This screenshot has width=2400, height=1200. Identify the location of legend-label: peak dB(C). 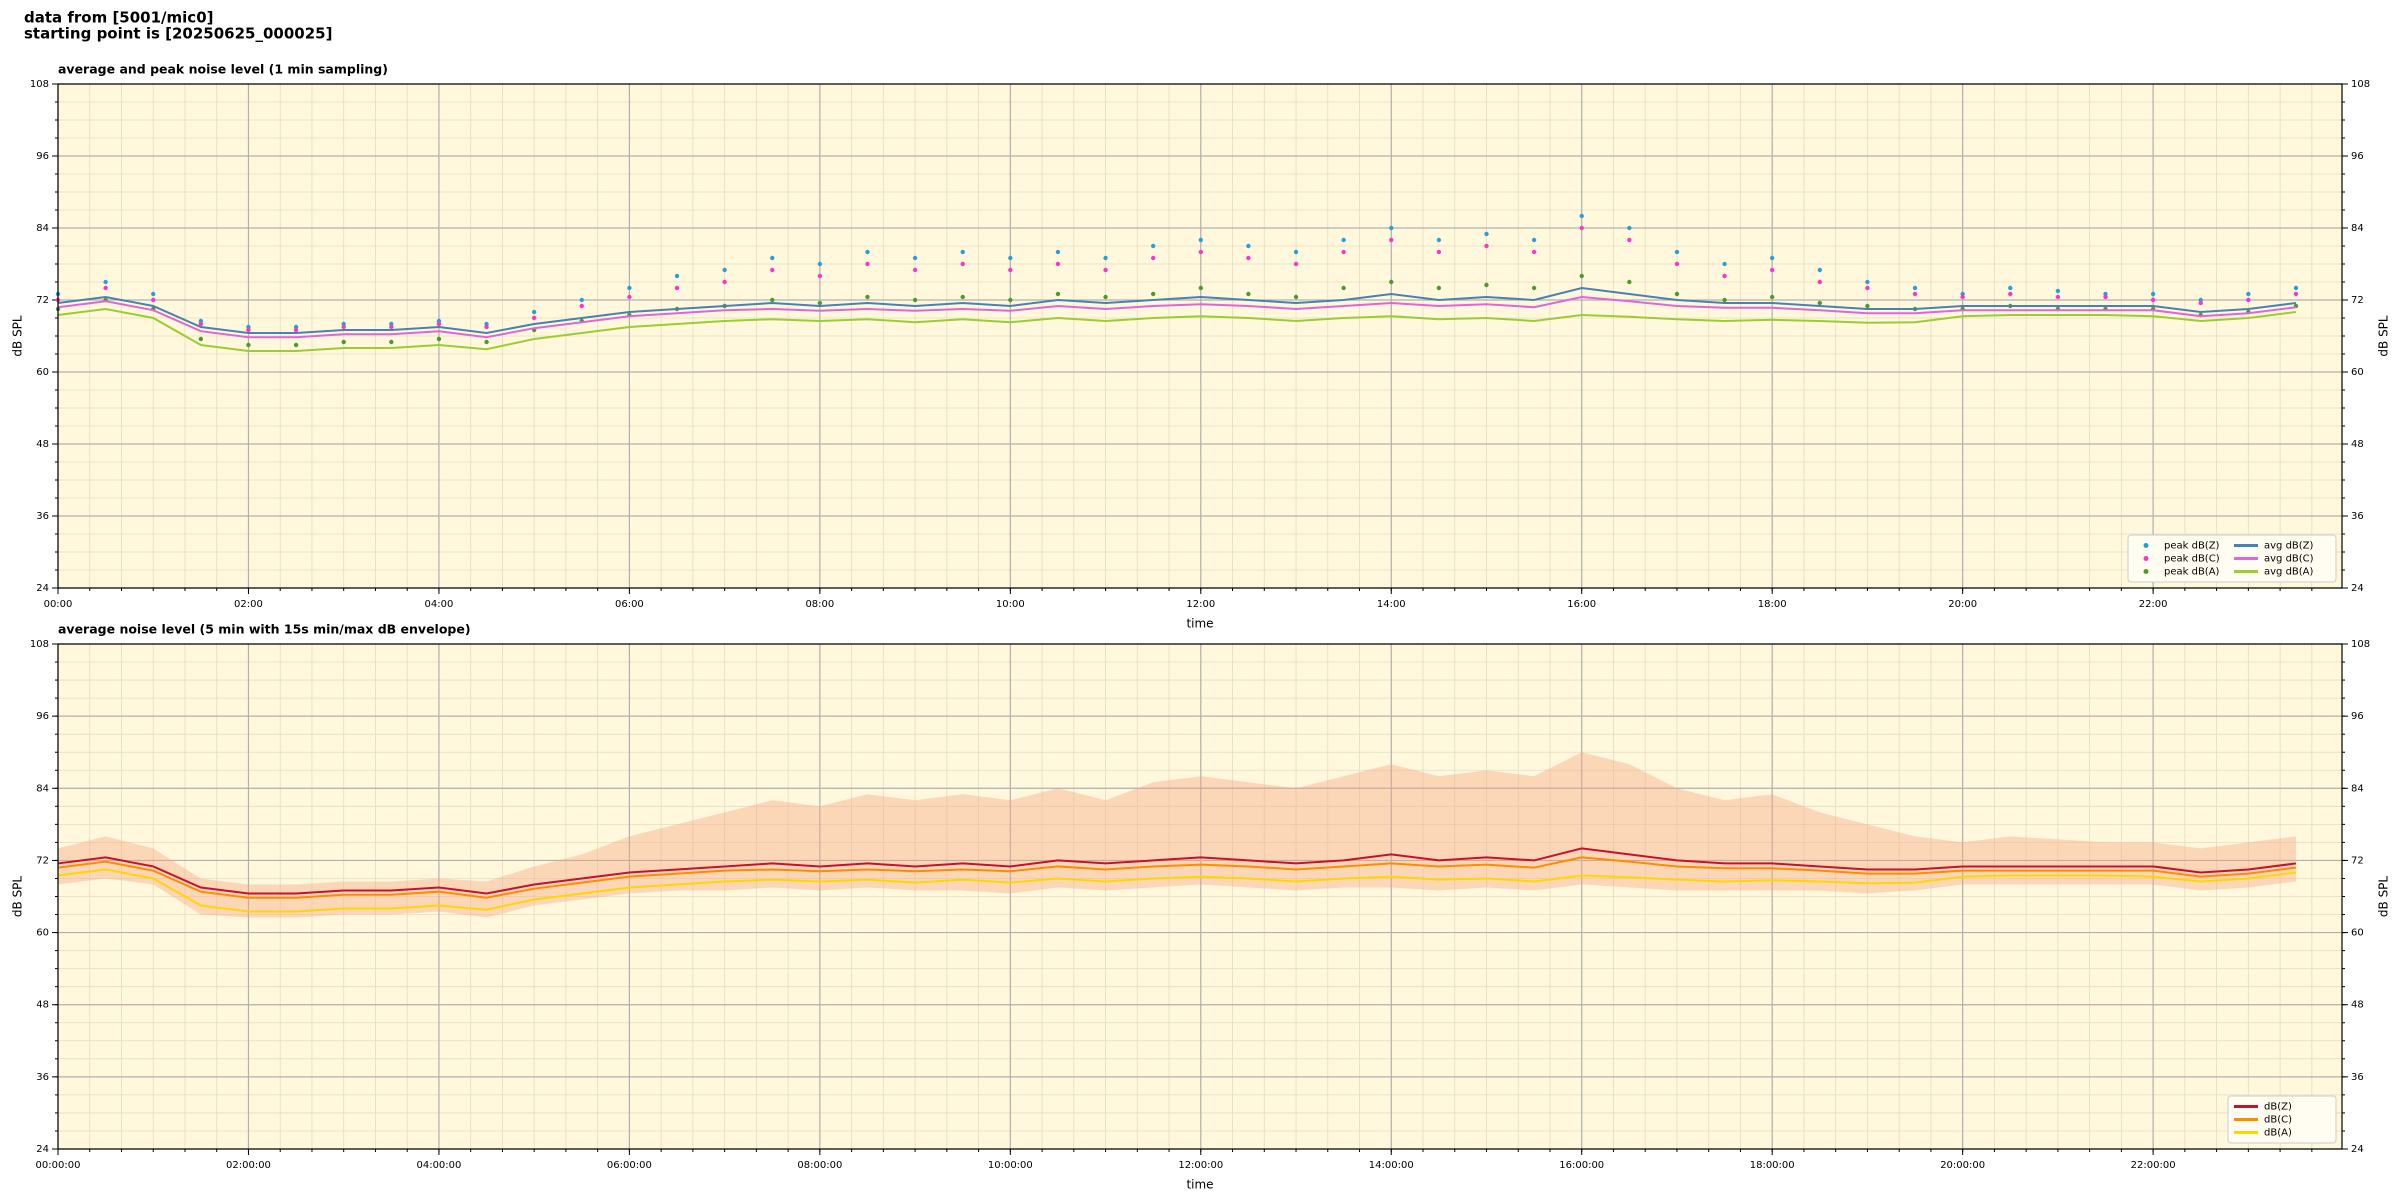
(2192, 559).